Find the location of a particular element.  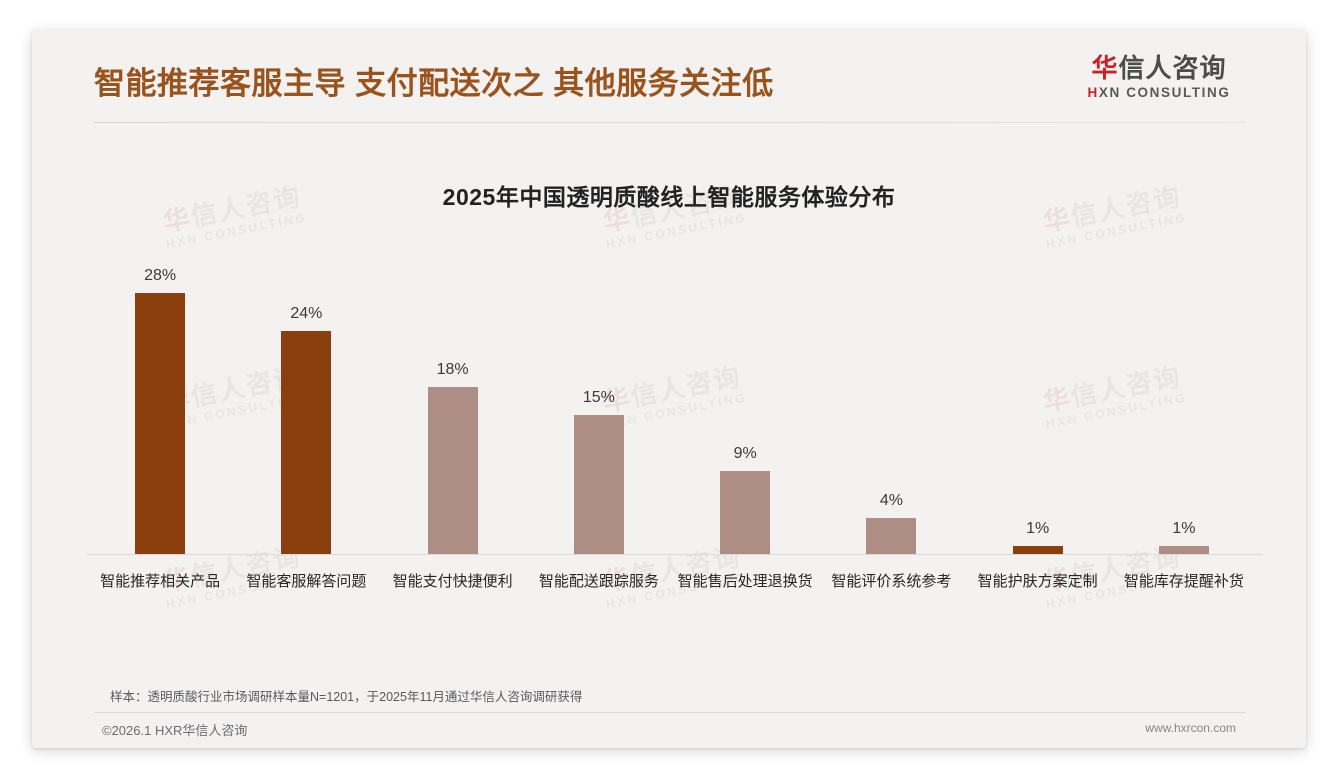

brand-logo-cn-rest: 信人咨询 is located at coordinates (1172, 68).